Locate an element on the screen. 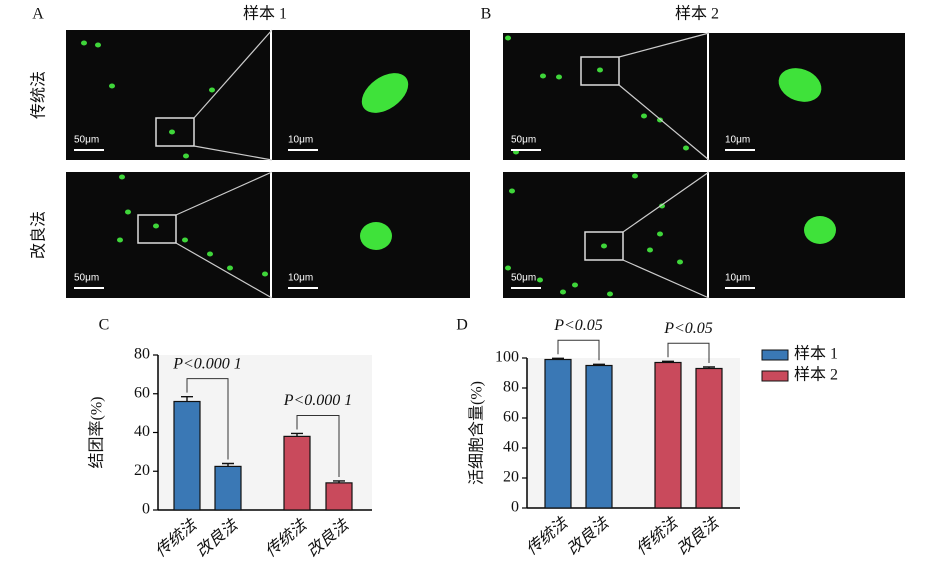  panel-label: B is located at coordinates (486, 14).